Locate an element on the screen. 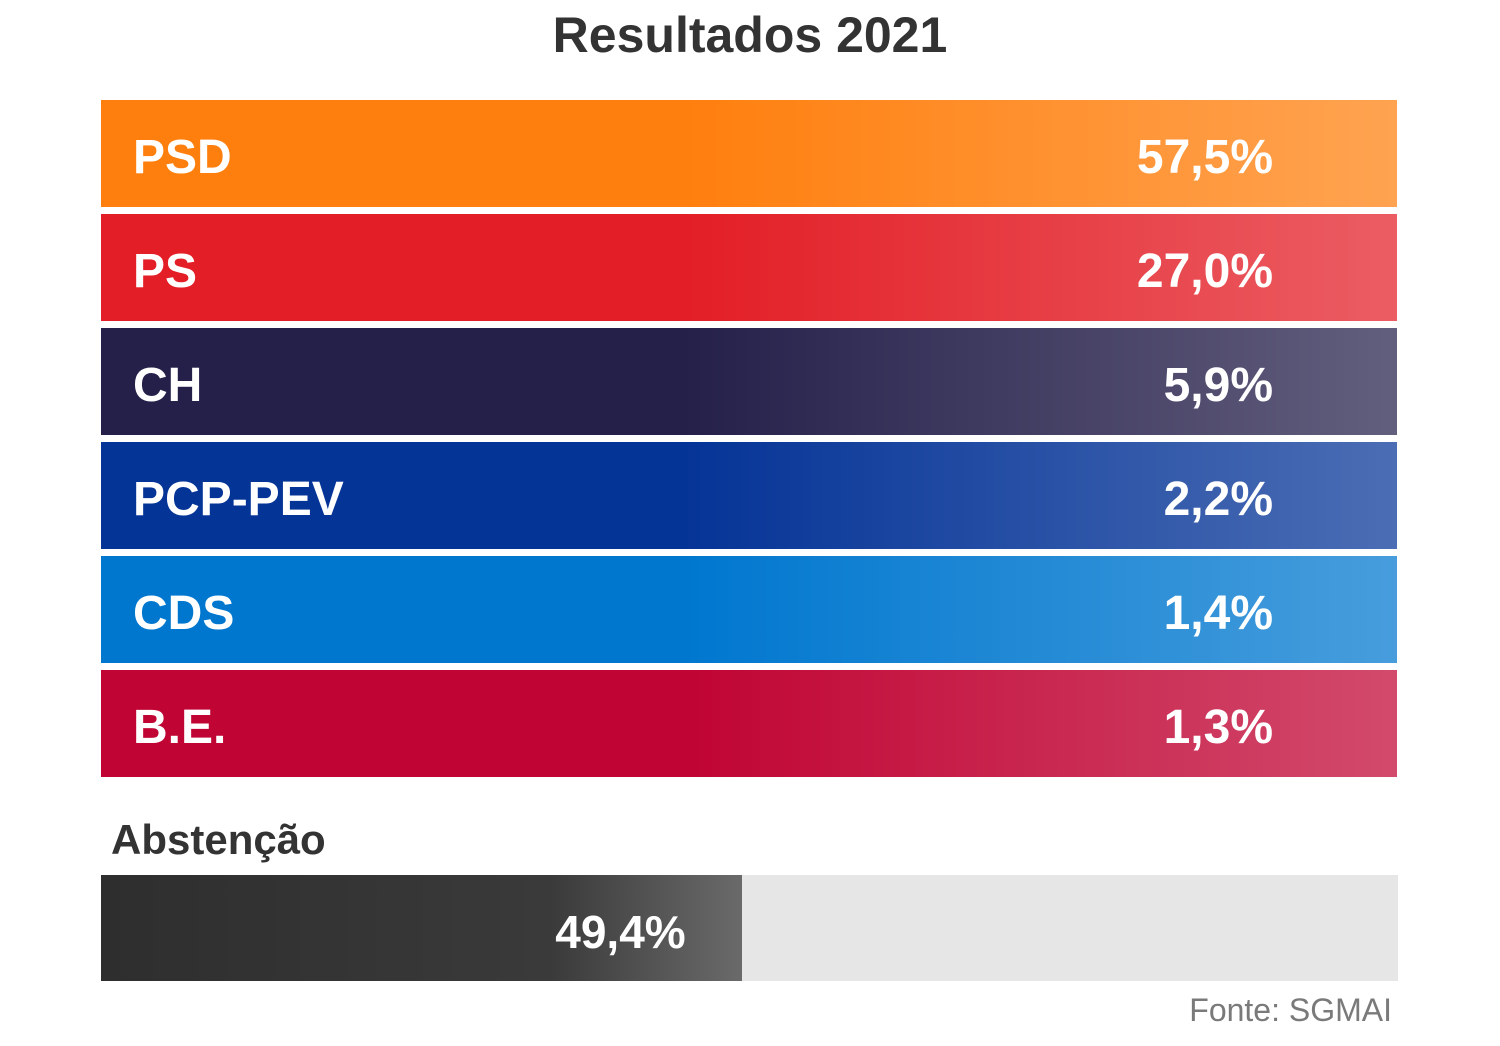 The height and width of the screenshot is (1046, 1500). bar-value-label: 2,2% is located at coordinates (1218, 499).